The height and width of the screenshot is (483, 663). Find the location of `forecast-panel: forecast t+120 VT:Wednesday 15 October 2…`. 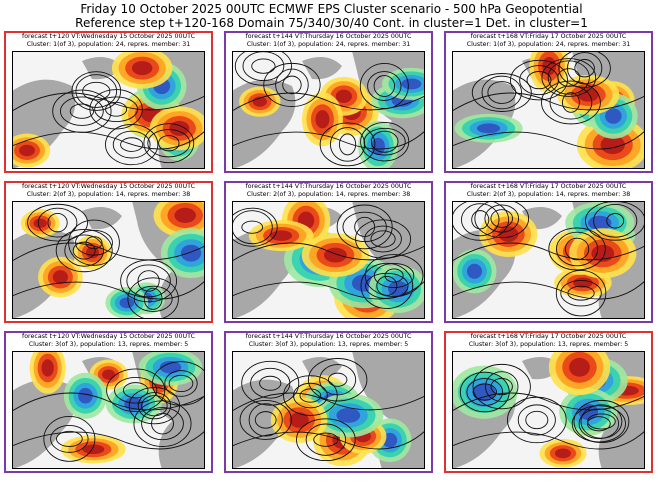

forecast-panel: forecast t+120 VT:Wednesday 15 October 2… is located at coordinates (108, 102).